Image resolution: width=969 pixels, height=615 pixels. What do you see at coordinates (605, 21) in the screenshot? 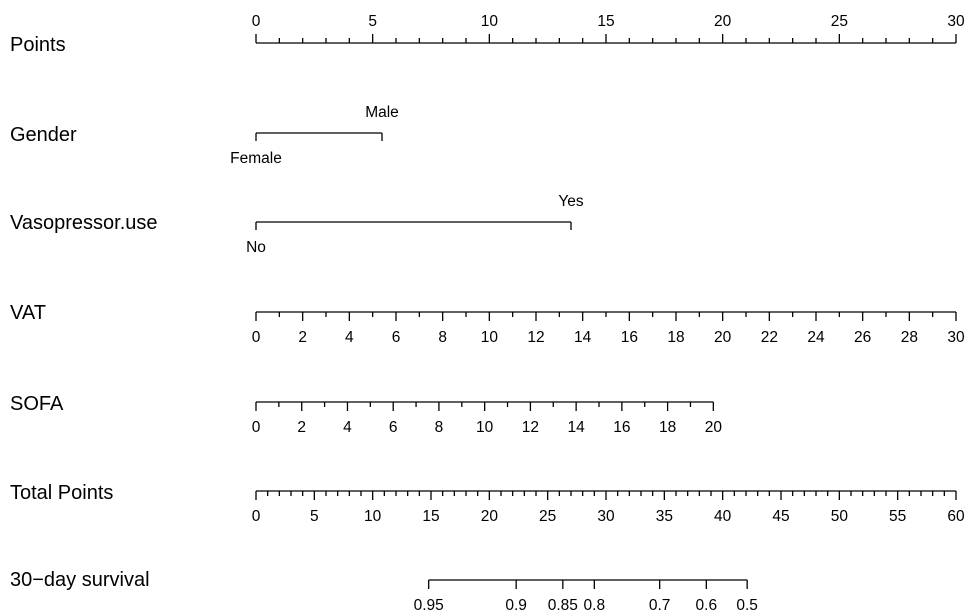
I see `points-tick-label: 15` at bounding box center [605, 21].